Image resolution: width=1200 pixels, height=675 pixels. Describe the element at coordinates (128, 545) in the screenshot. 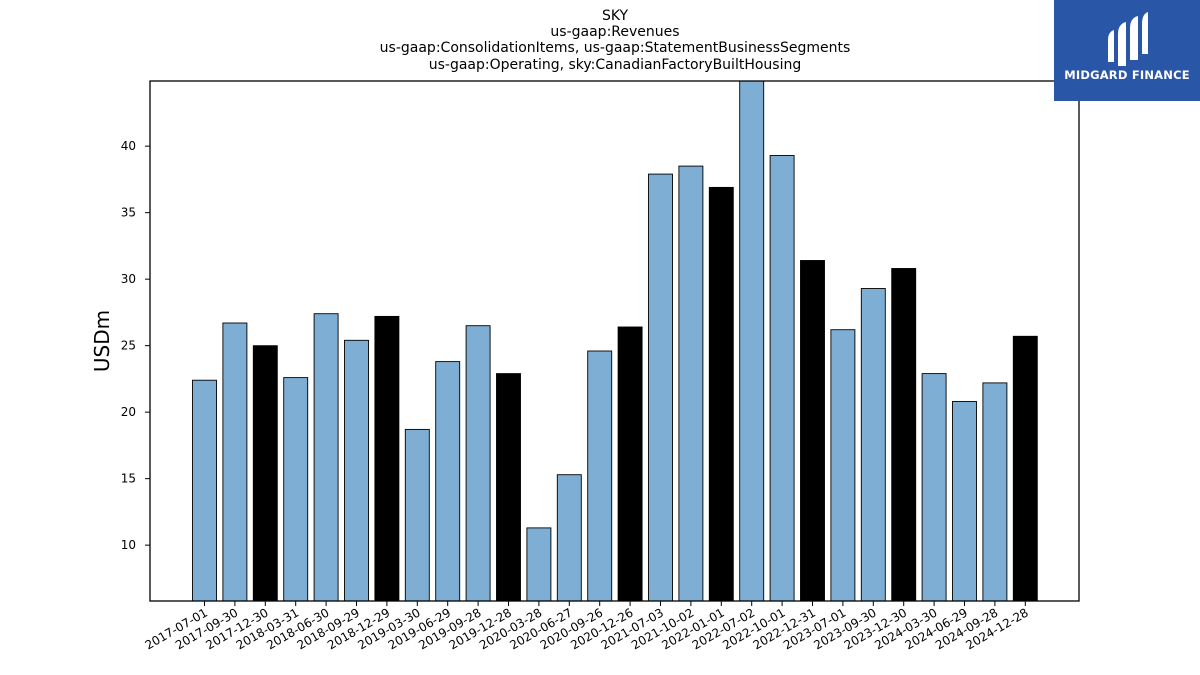

I see `y-tick-label: 10` at that location.